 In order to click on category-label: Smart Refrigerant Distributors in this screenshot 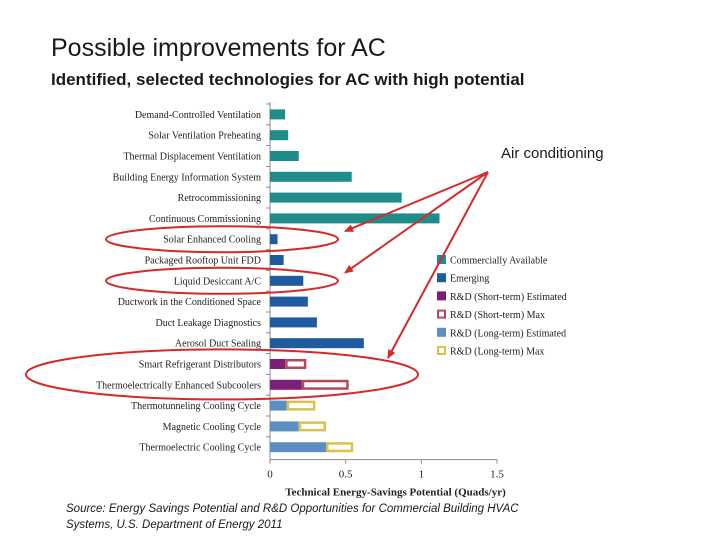, I will do `click(200, 365)`.